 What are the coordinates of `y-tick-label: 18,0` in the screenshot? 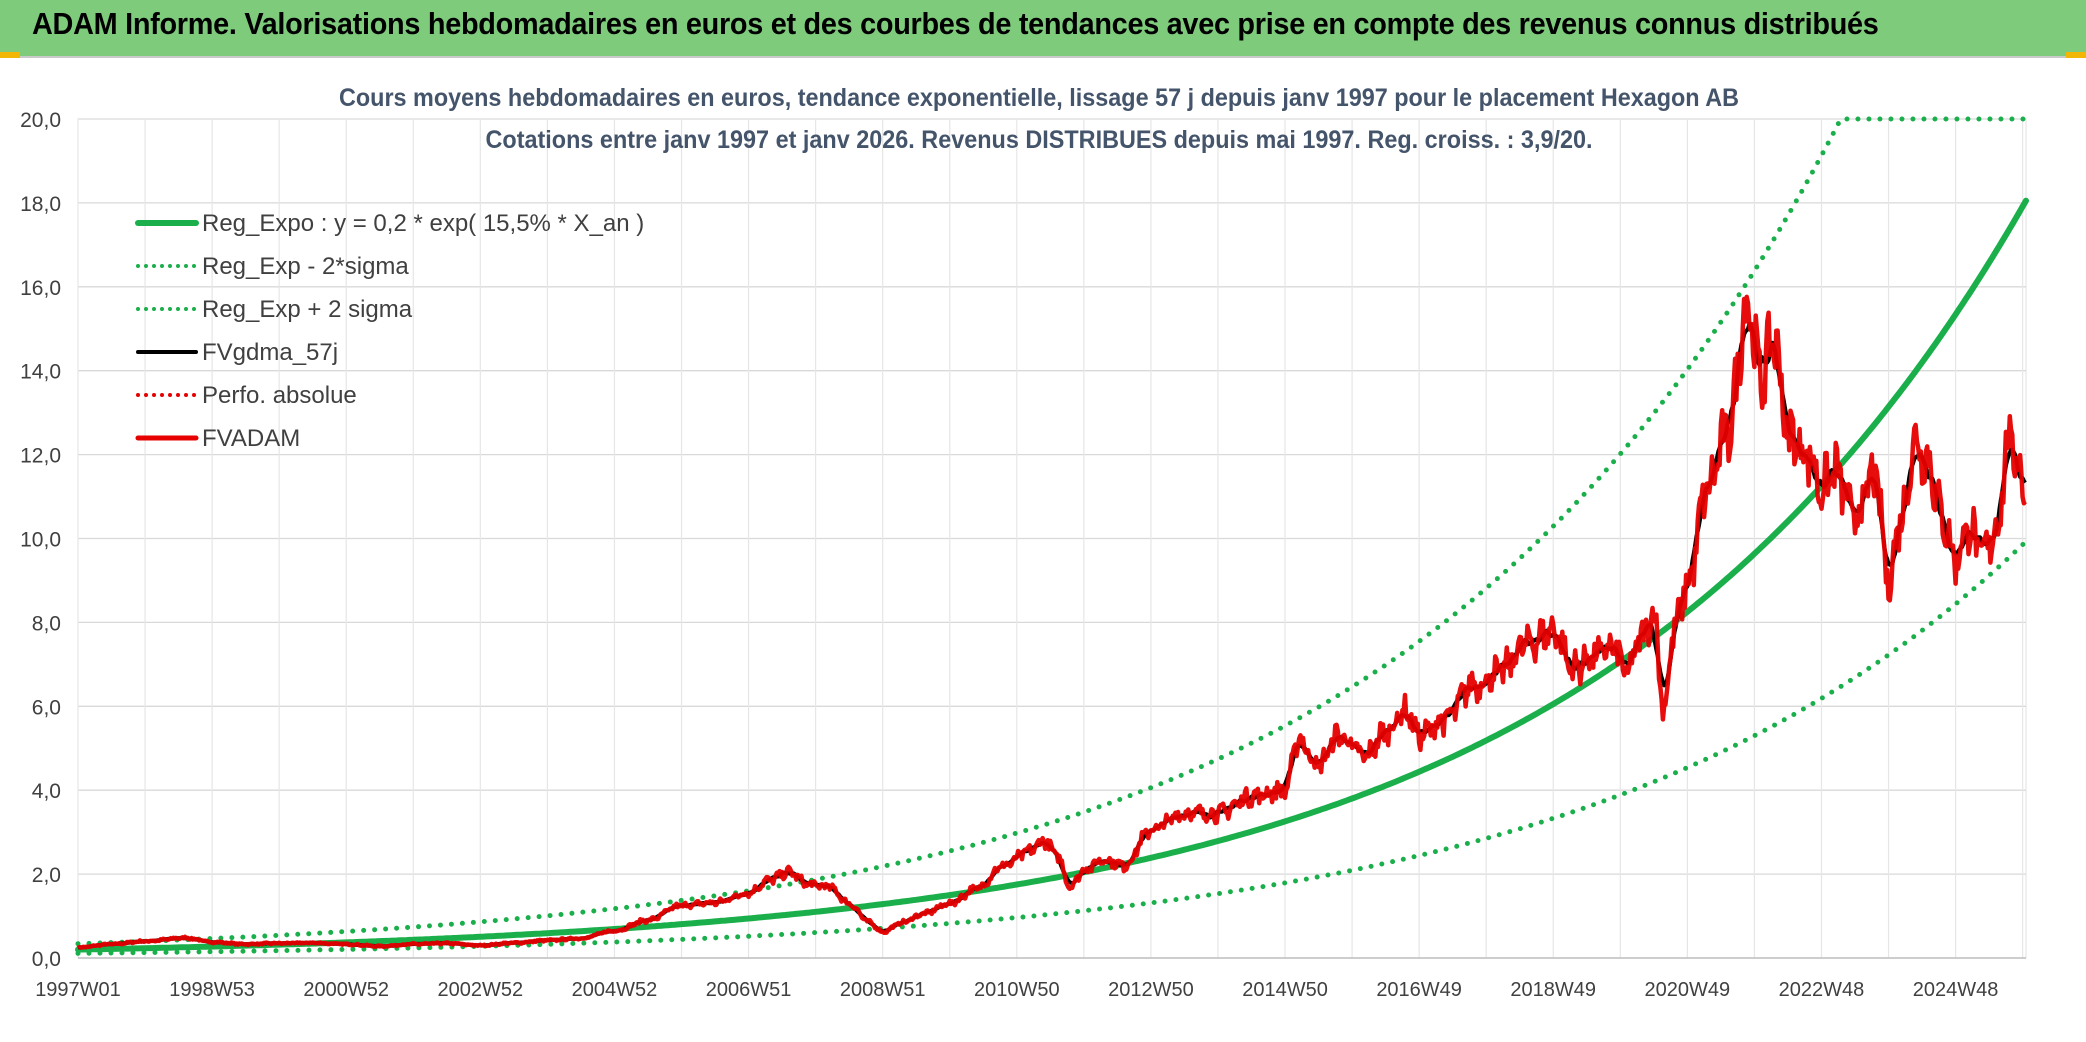 It's located at (40, 204).